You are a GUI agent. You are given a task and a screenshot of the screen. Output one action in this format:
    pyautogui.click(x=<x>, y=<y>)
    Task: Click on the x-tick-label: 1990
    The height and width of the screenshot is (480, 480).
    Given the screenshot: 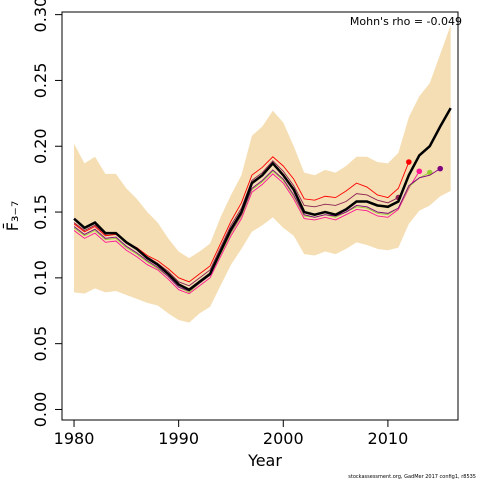 What is the action you would take?
    pyautogui.click(x=178, y=438)
    